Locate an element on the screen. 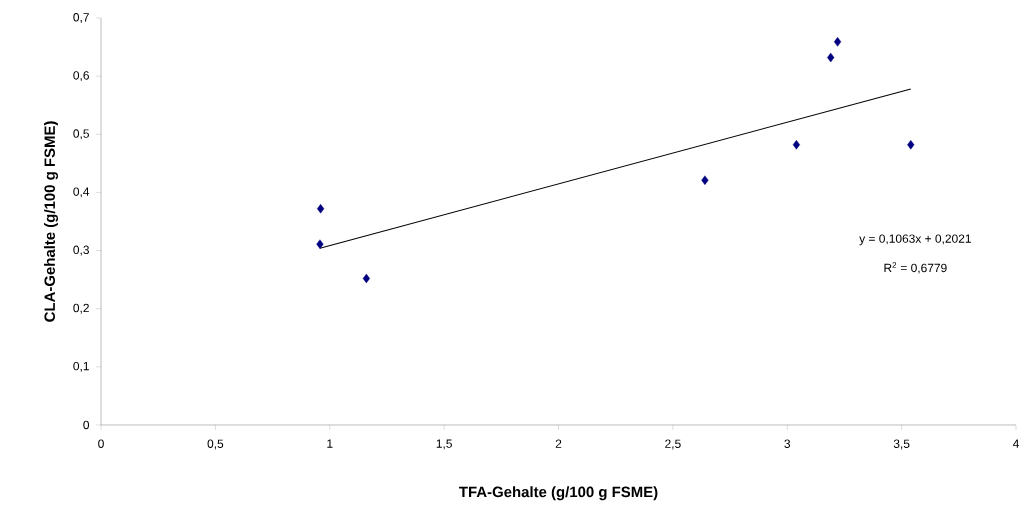  y-tick-label: 0,2 is located at coordinates (81, 308).